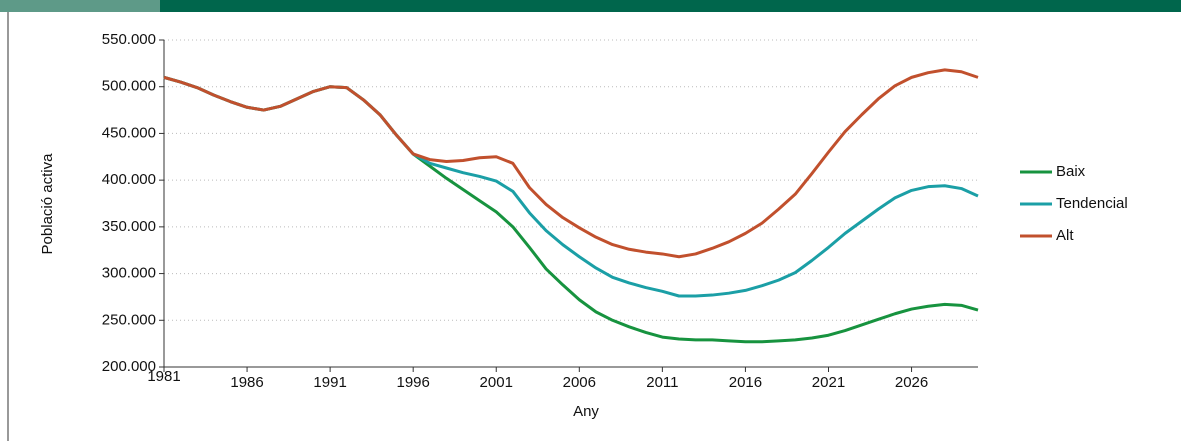 The width and height of the screenshot is (1181, 446). I want to click on y-tick-label: 350.000, so click(129, 226).